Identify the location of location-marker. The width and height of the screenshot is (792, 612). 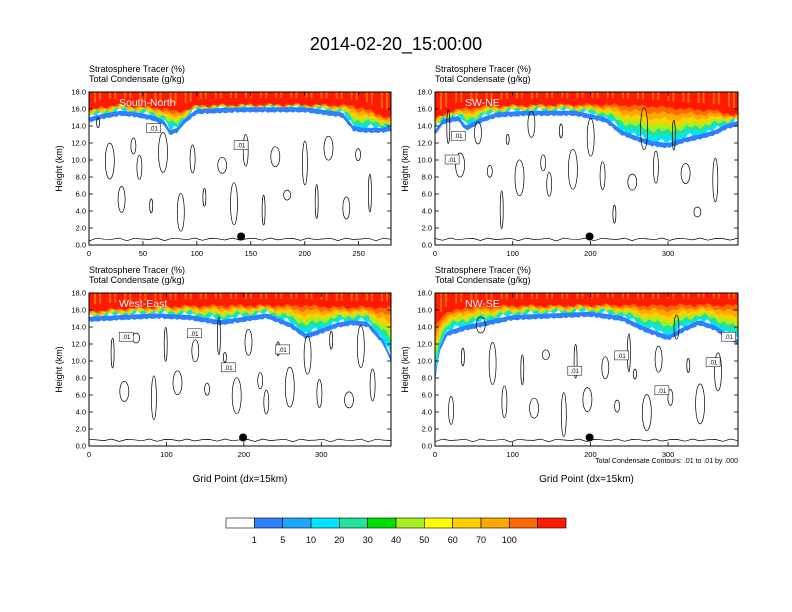
(589, 437).